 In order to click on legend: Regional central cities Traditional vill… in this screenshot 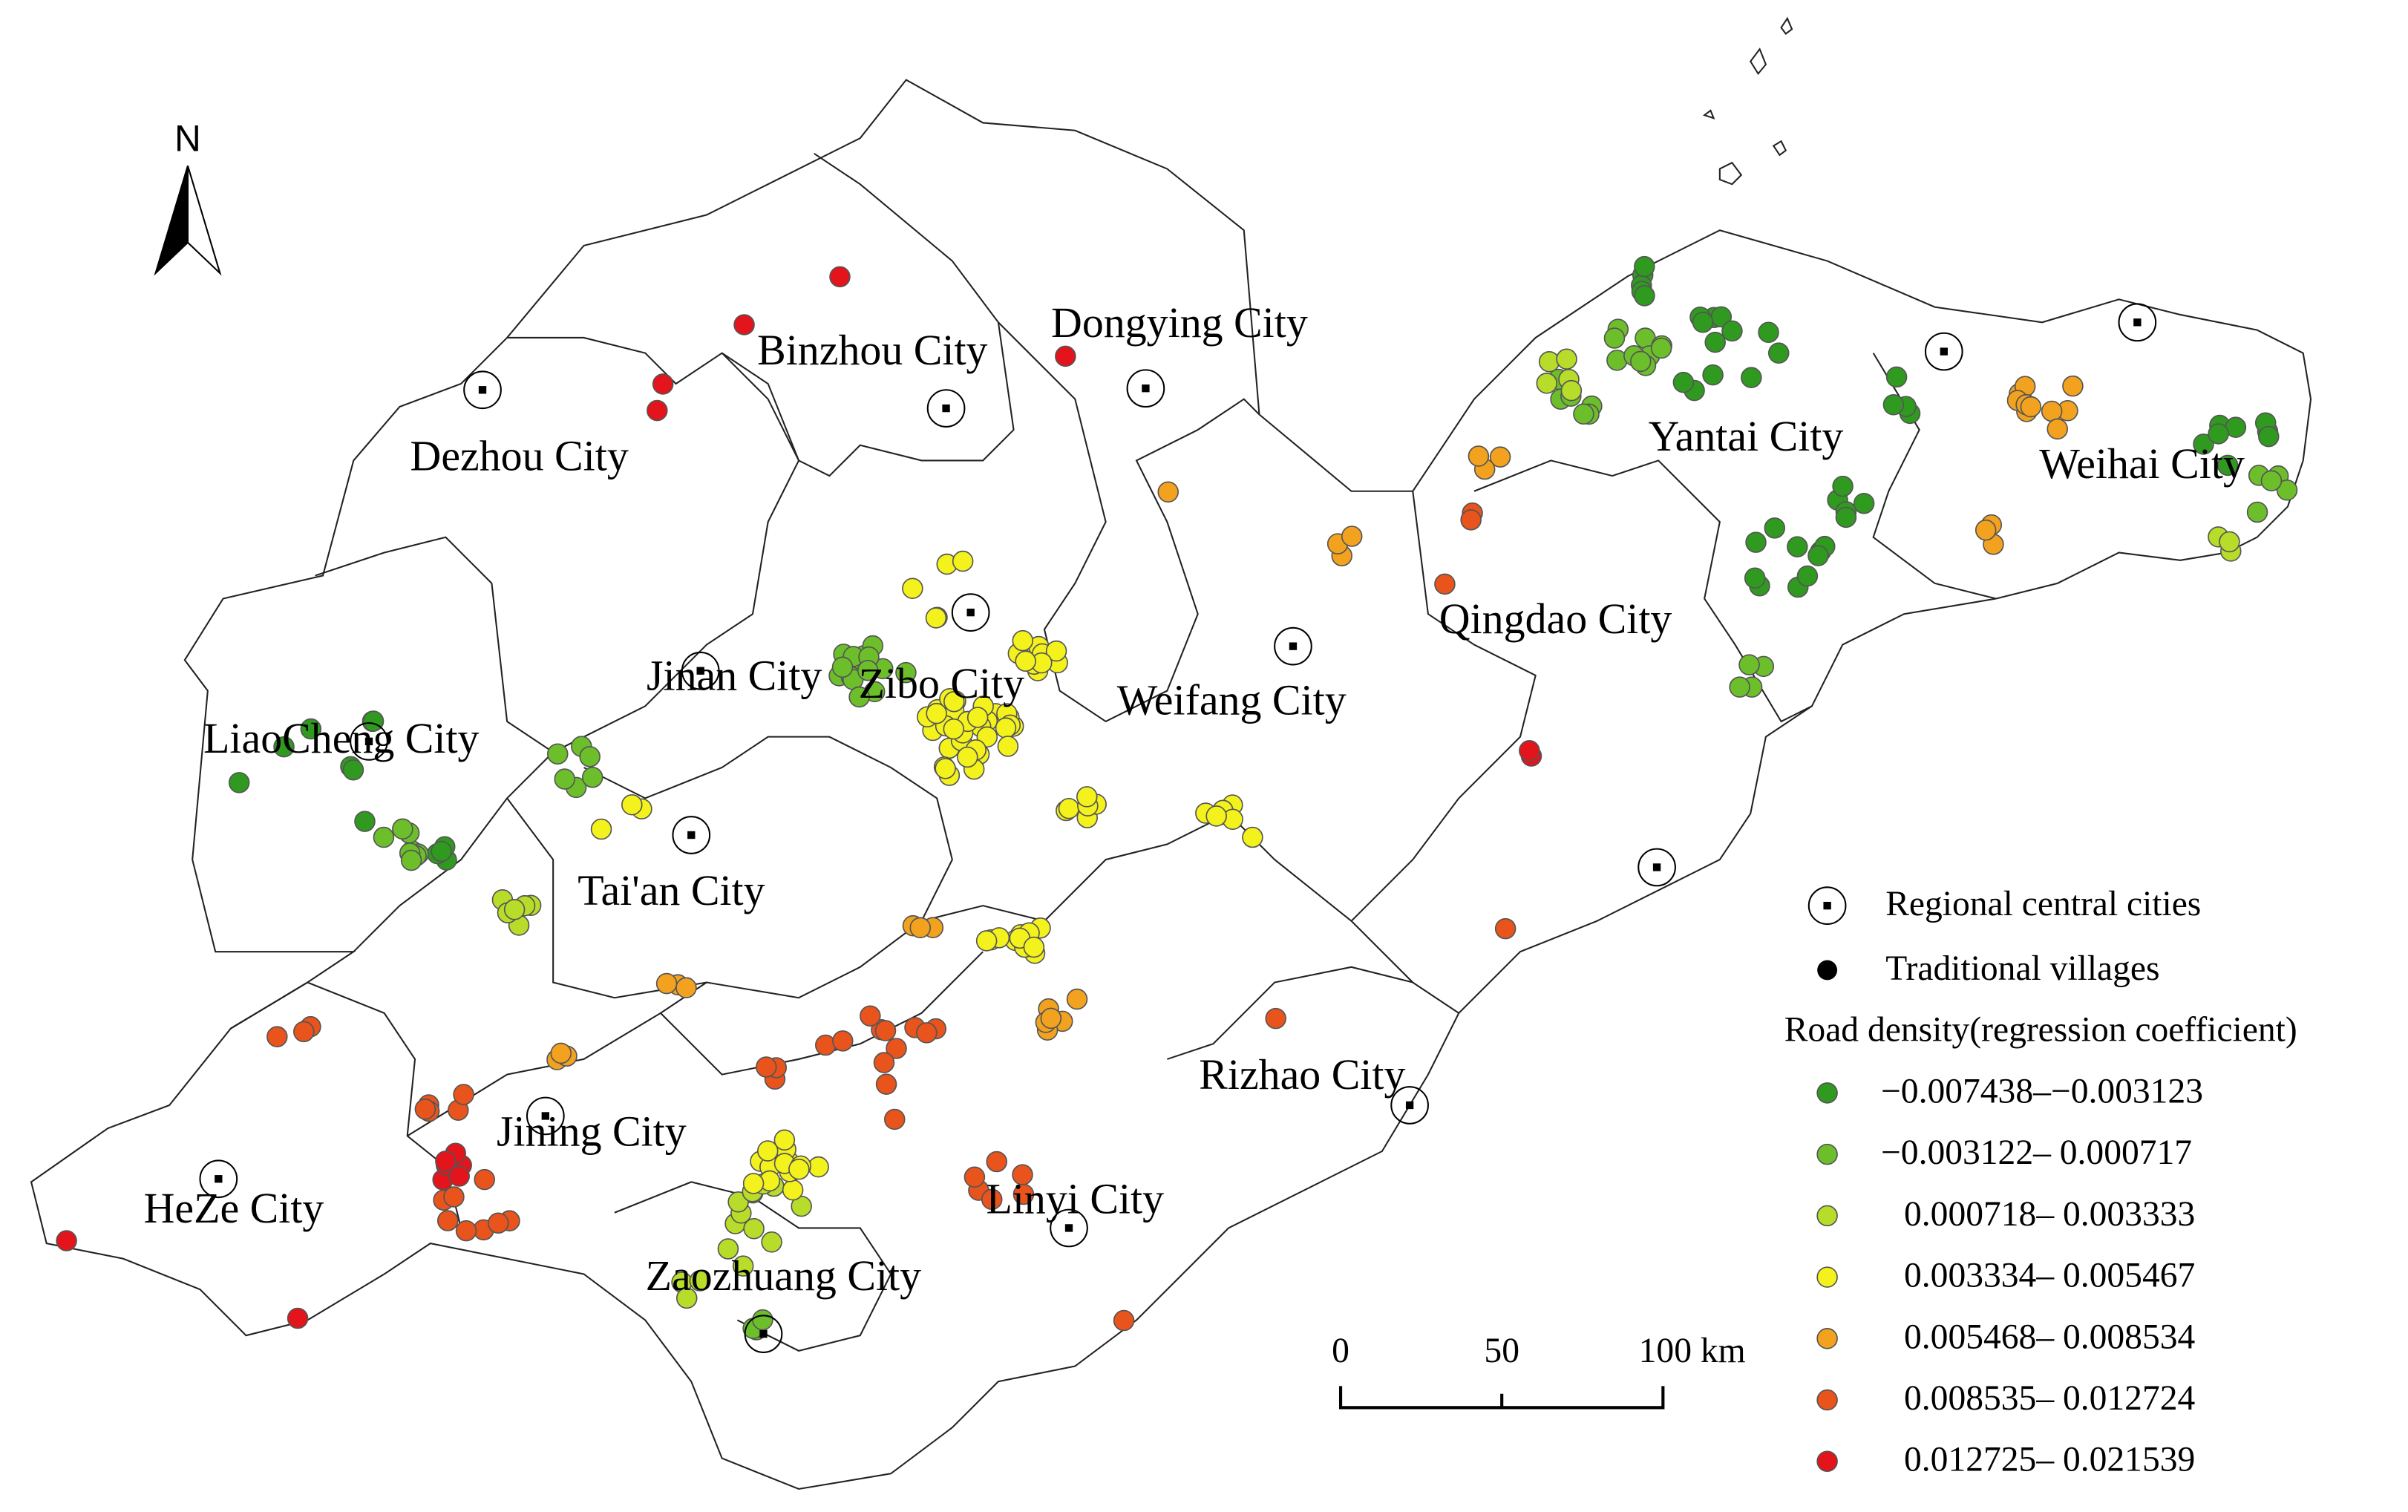, I will do `click(2041, 1182)`.